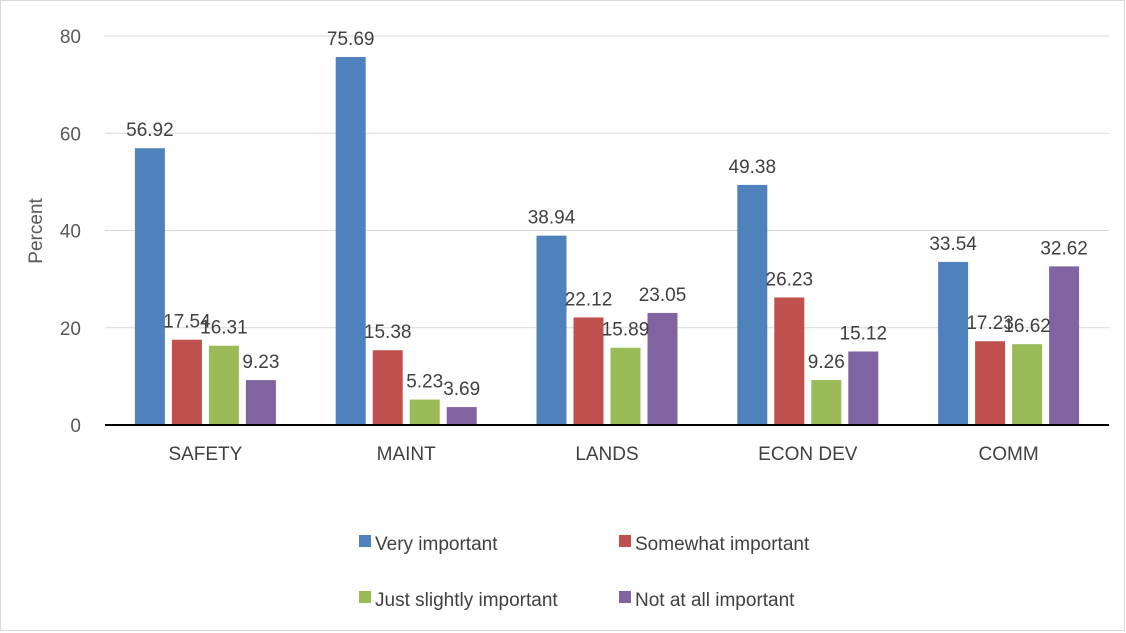  I want to click on data-label: 23.05, so click(663, 295).